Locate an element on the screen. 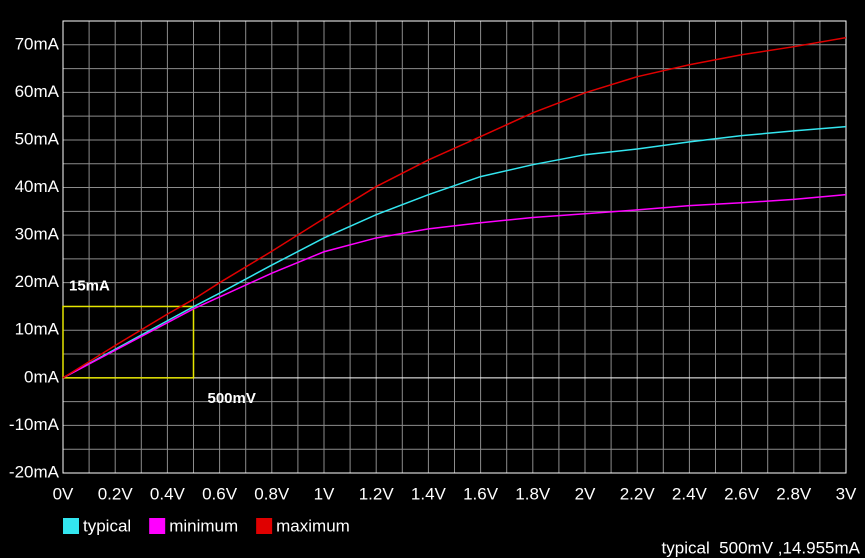 The image size is (865, 558). cursor-readout: typical 500mV ,14.955mA is located at coordinates (761, 547).